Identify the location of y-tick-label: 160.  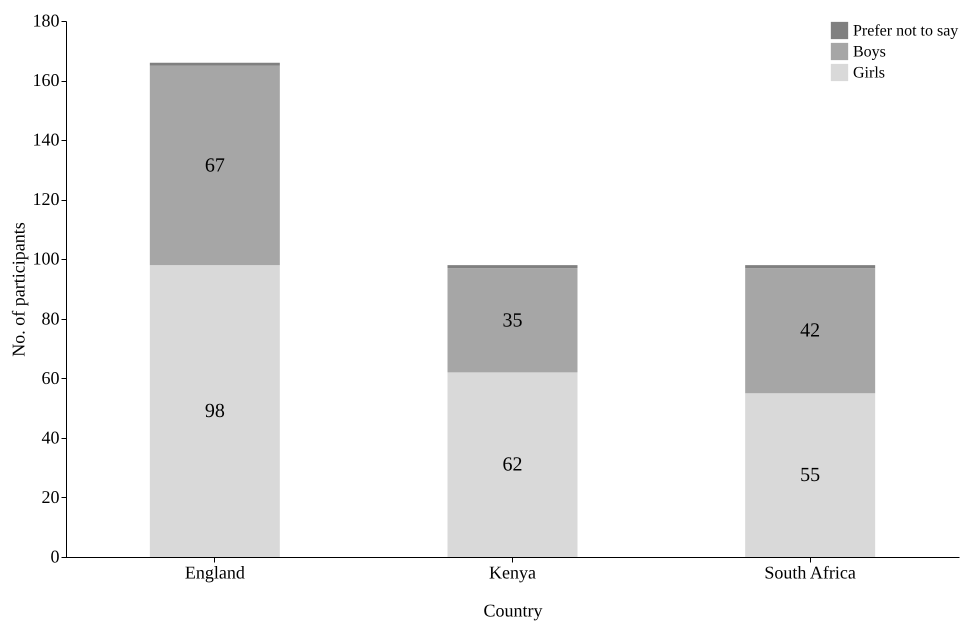
(46, 80).